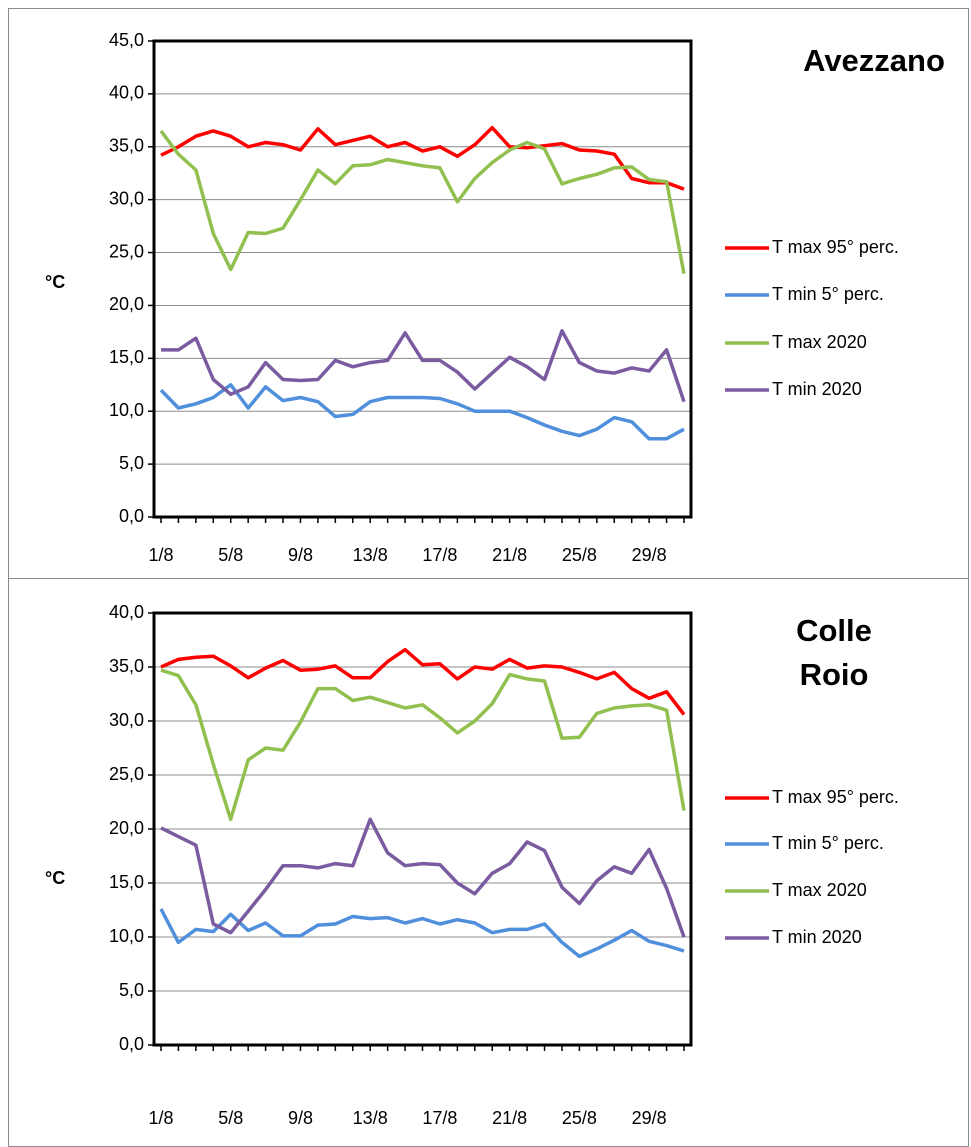 The width and height of the screenshot is (971, 1147). I want to click on chart-title: Colle Roio, so click(834, 652).